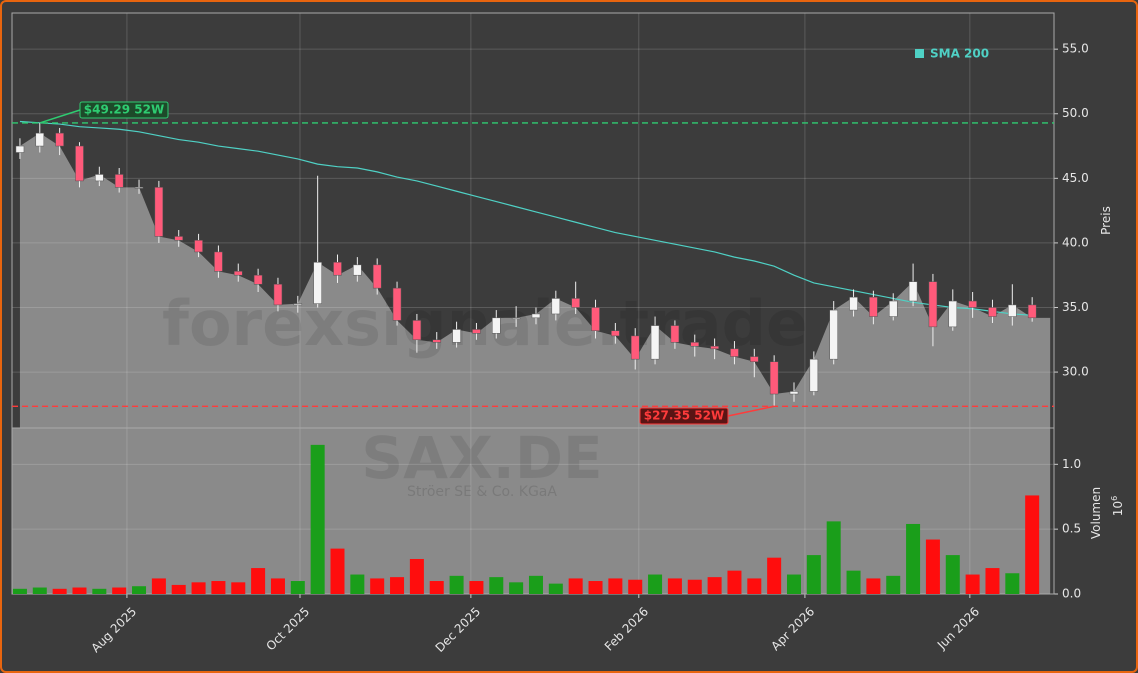 This screenshot has width=1138, height=673. What do you see at coordinates (1071, 594) in the screenshot?
I see `y-tick-label: 0.0` at bounding box center [1071, 594].